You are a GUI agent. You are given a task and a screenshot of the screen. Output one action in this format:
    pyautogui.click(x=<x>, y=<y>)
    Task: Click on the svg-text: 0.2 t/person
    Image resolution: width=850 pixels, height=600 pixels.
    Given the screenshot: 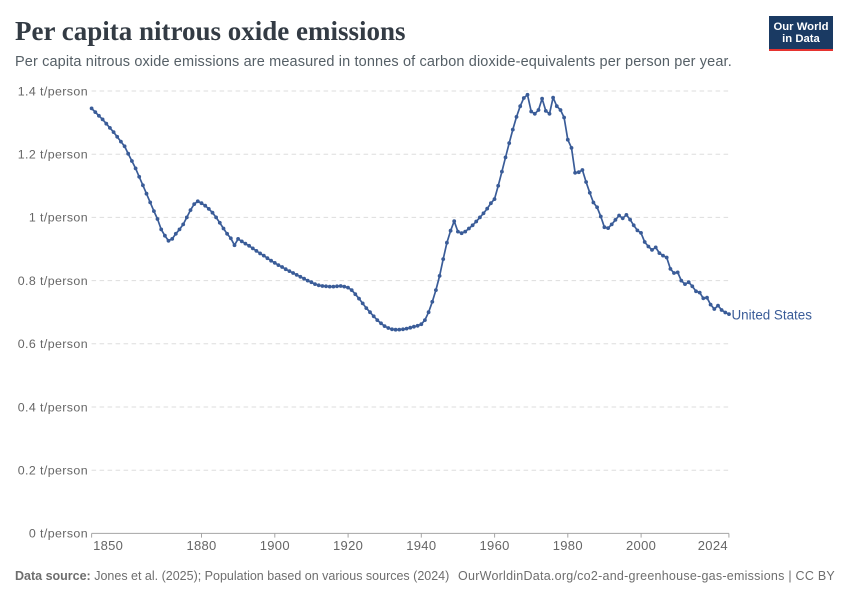 What is the action you would take?
    pyautogui.click(x=53, y=471)
    